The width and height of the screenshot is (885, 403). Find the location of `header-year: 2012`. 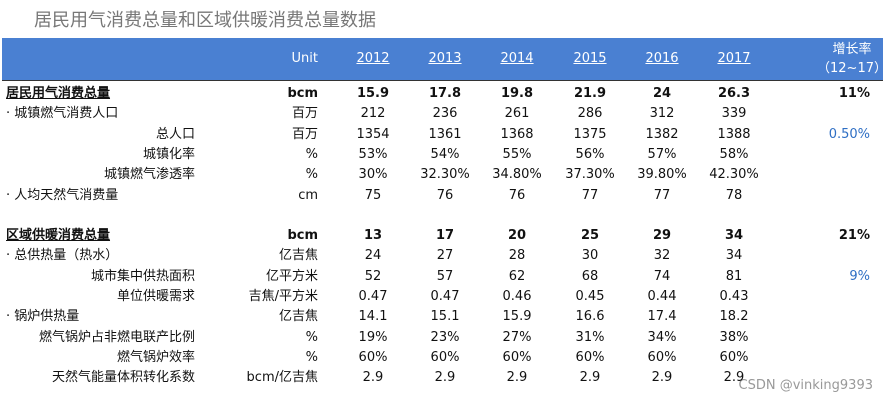

header-year: 2012 is located at coordinates (373, 58).